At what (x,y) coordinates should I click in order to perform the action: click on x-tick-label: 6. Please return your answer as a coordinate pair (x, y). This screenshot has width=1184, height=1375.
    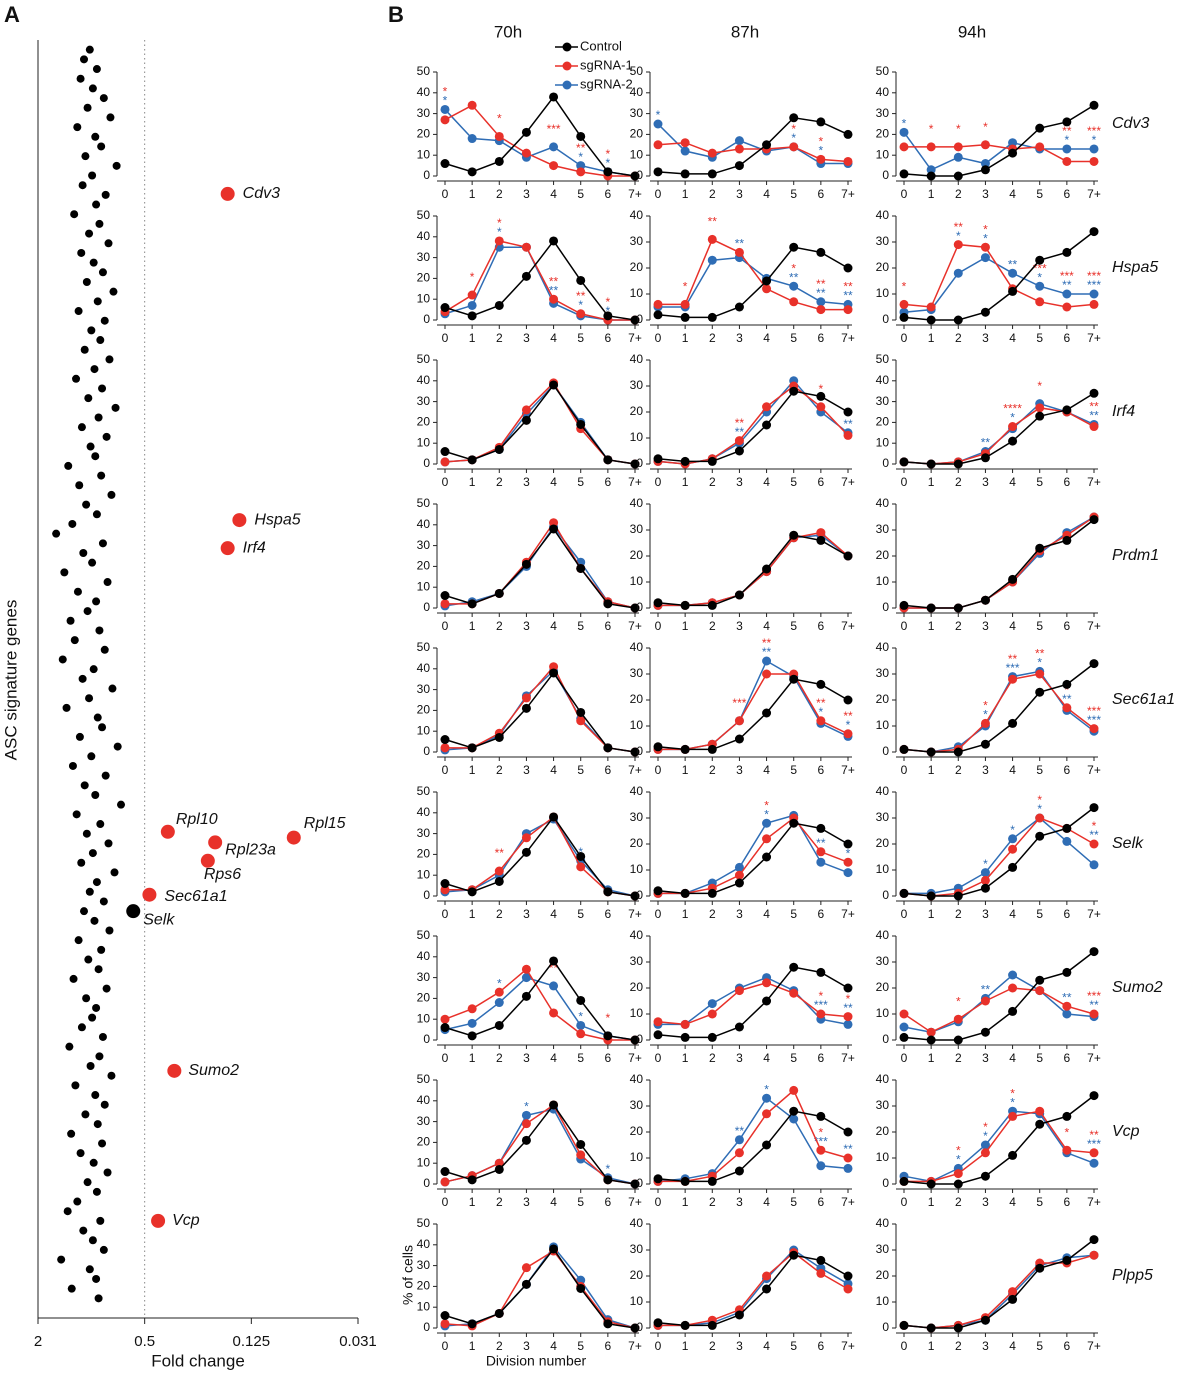
    Looking at the image, I should click on (821, 194).